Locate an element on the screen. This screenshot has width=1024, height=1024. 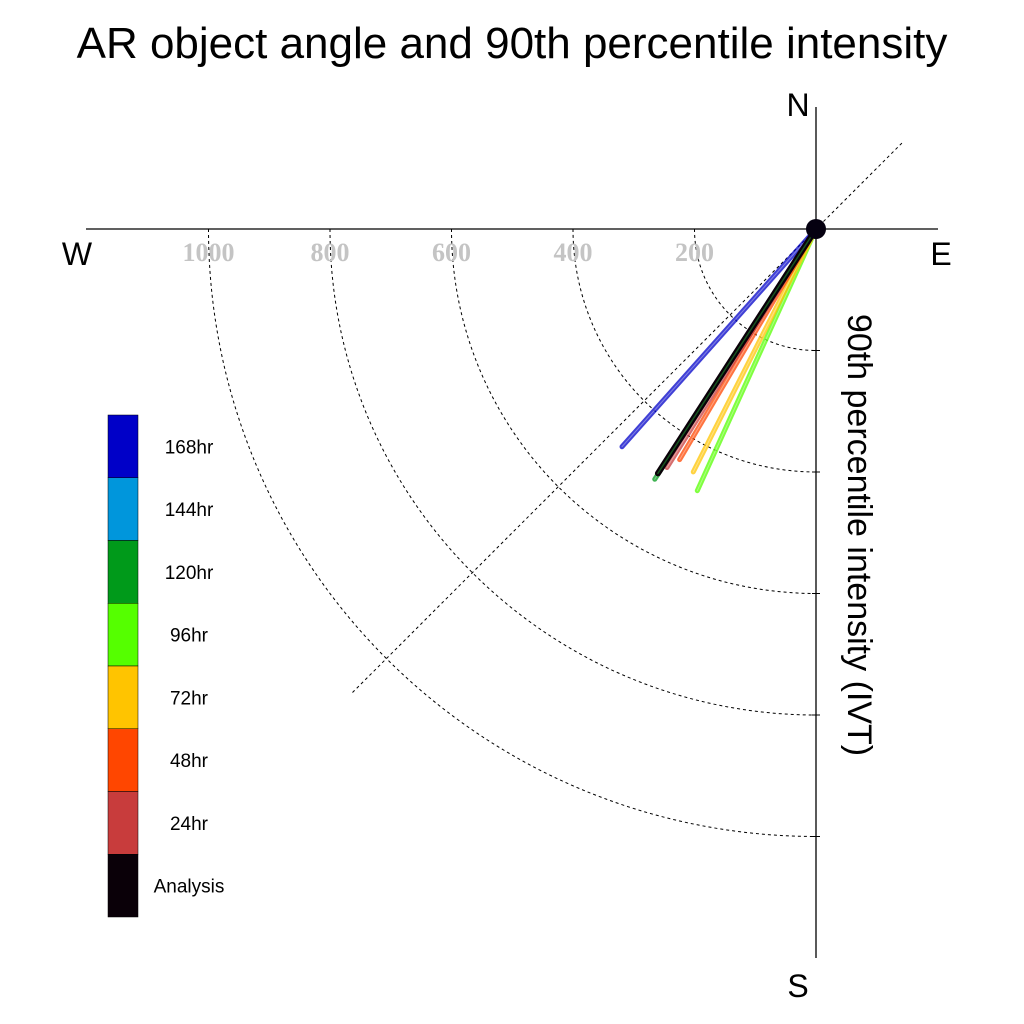
south-label: S is located at coordinates (797, 986).